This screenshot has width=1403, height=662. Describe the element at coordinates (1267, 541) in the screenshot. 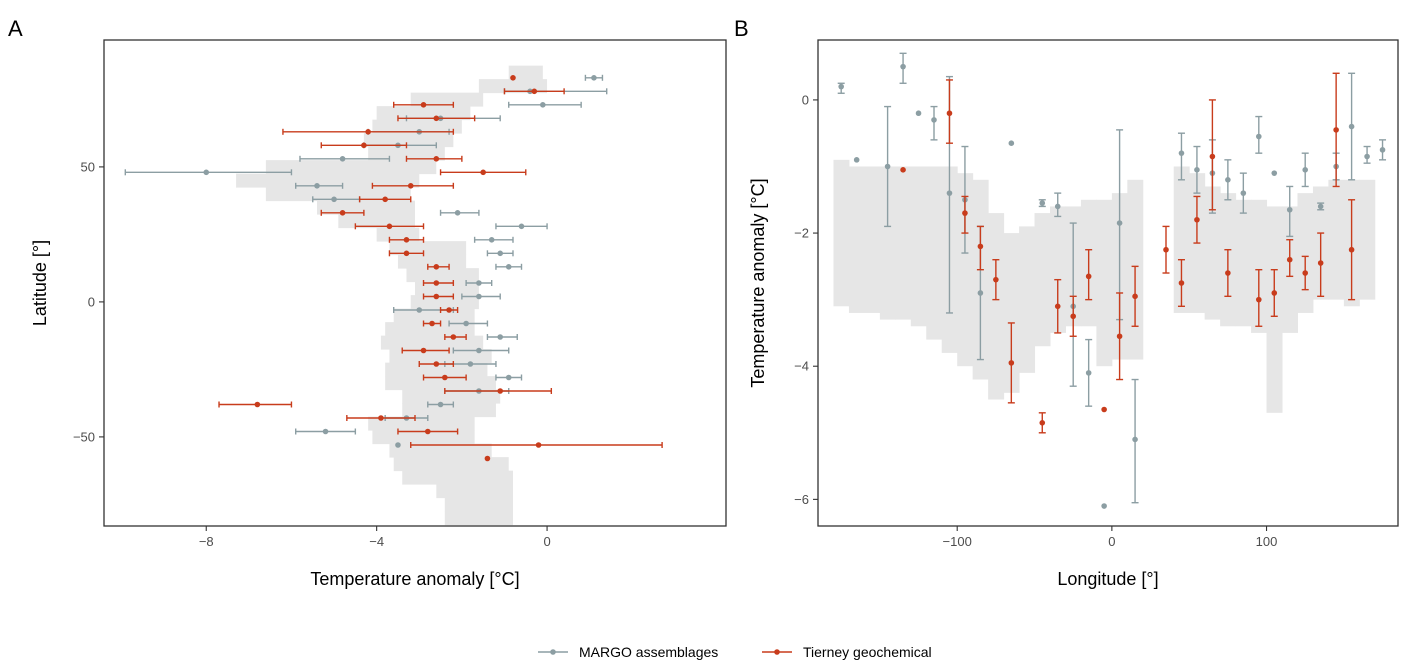

I see `panel-b-x-tick-label: 100` at that location.